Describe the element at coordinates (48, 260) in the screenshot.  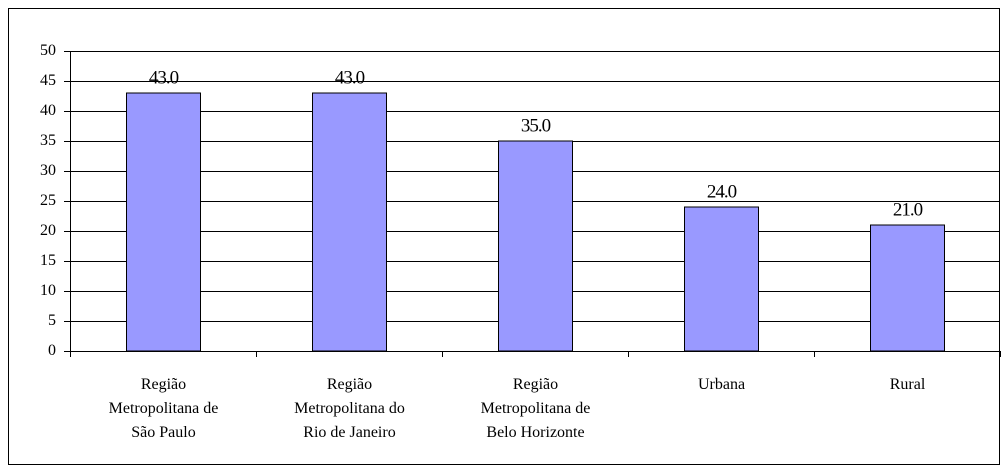
I see `y-tick-label: 15` at that location.